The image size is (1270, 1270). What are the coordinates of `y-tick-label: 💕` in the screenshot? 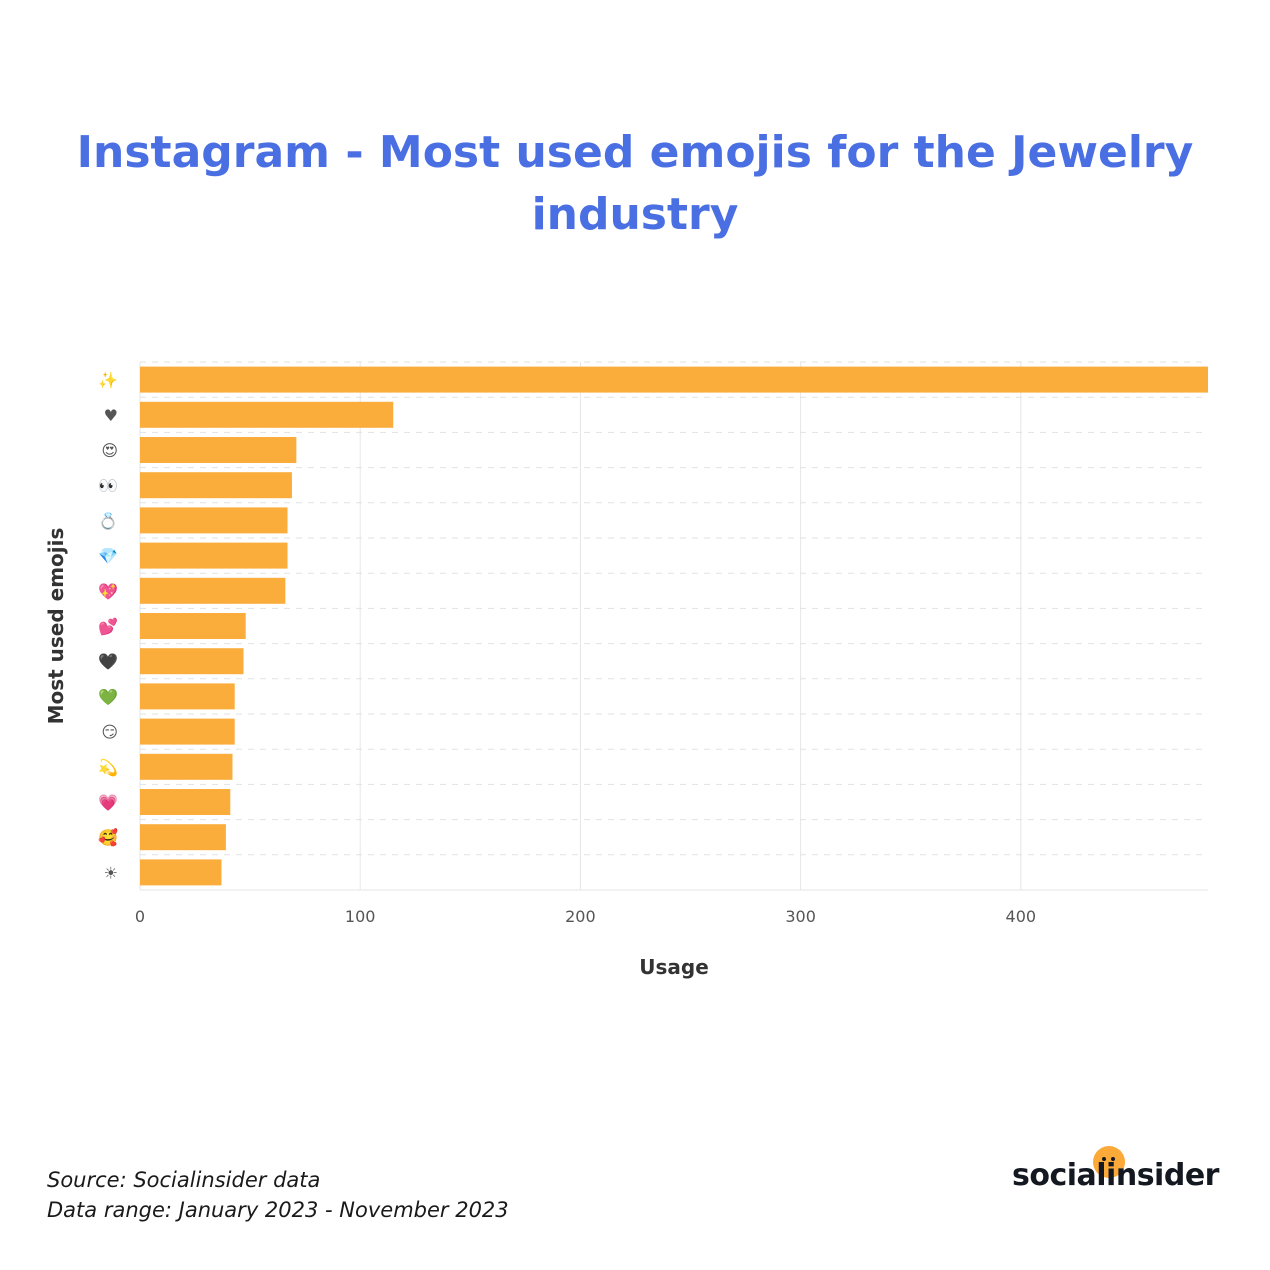 It's located at (108, 626).